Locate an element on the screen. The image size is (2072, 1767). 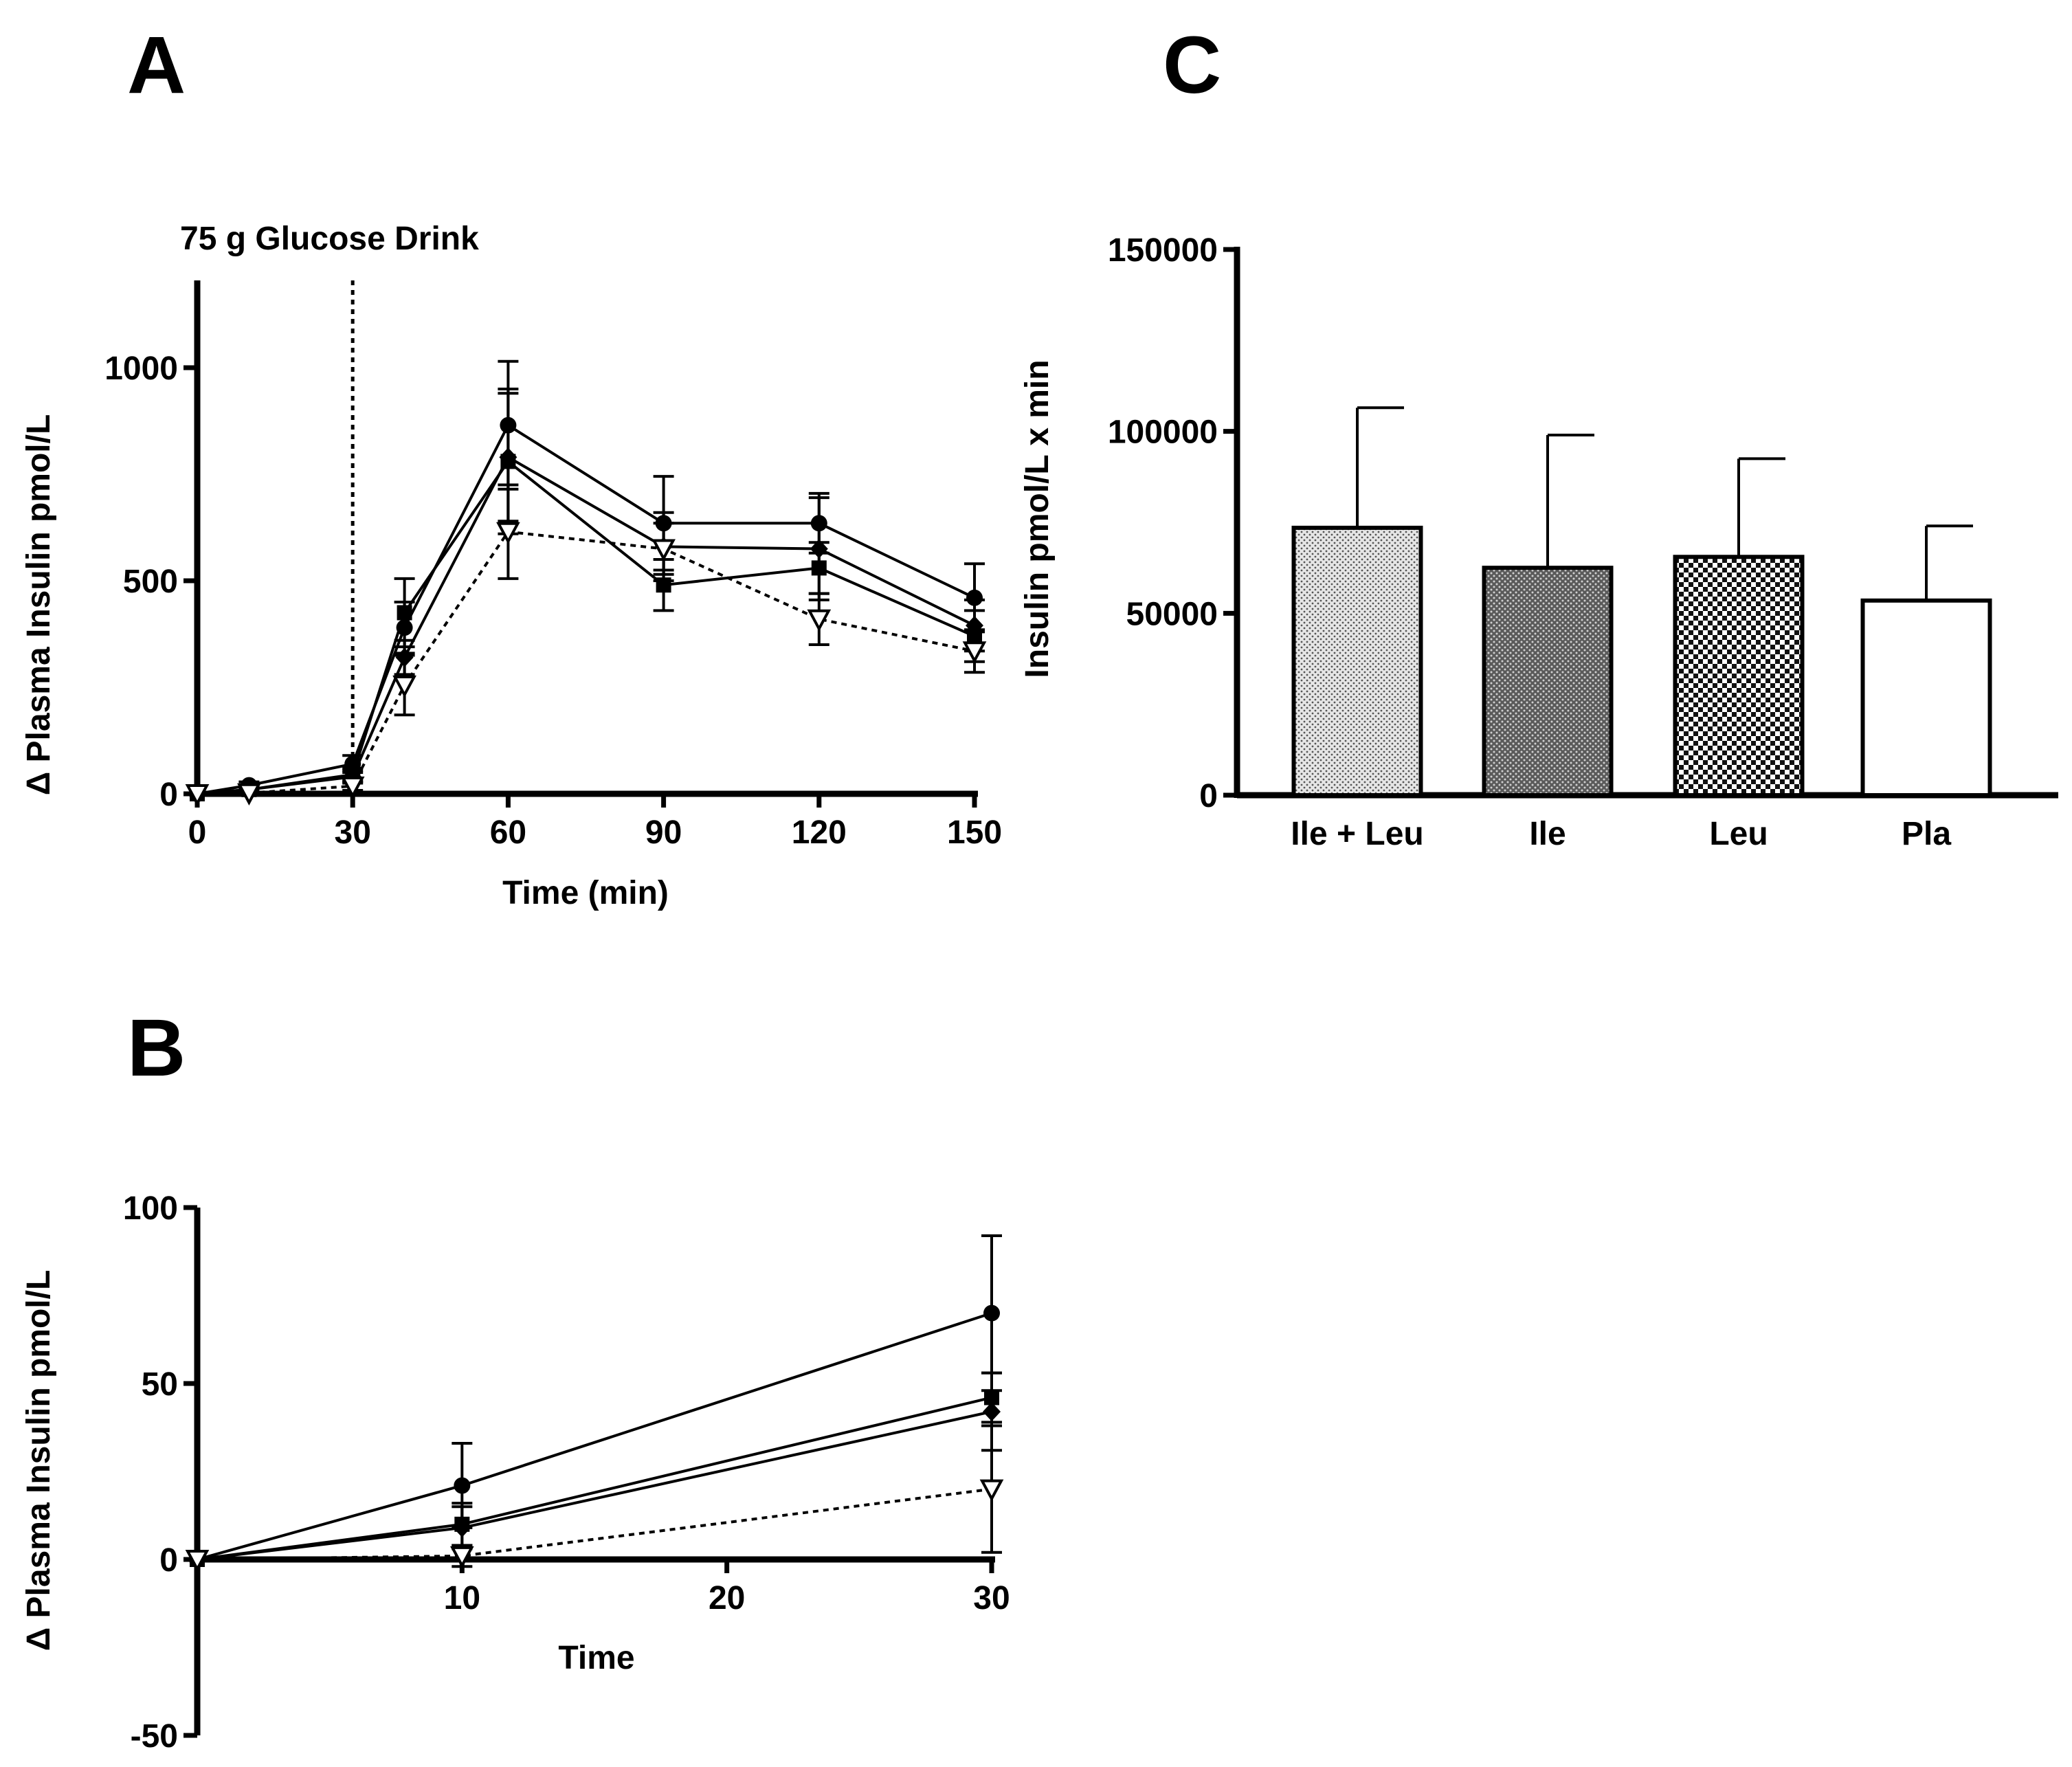
panel-b-series-1-line is located at coordinates (594, 1436).